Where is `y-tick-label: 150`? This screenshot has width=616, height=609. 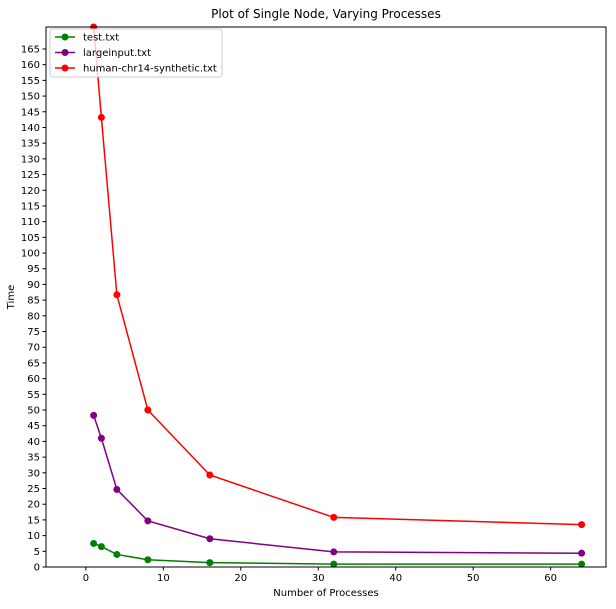
y-tick-label: 150 is located at coordinates (30, 97).